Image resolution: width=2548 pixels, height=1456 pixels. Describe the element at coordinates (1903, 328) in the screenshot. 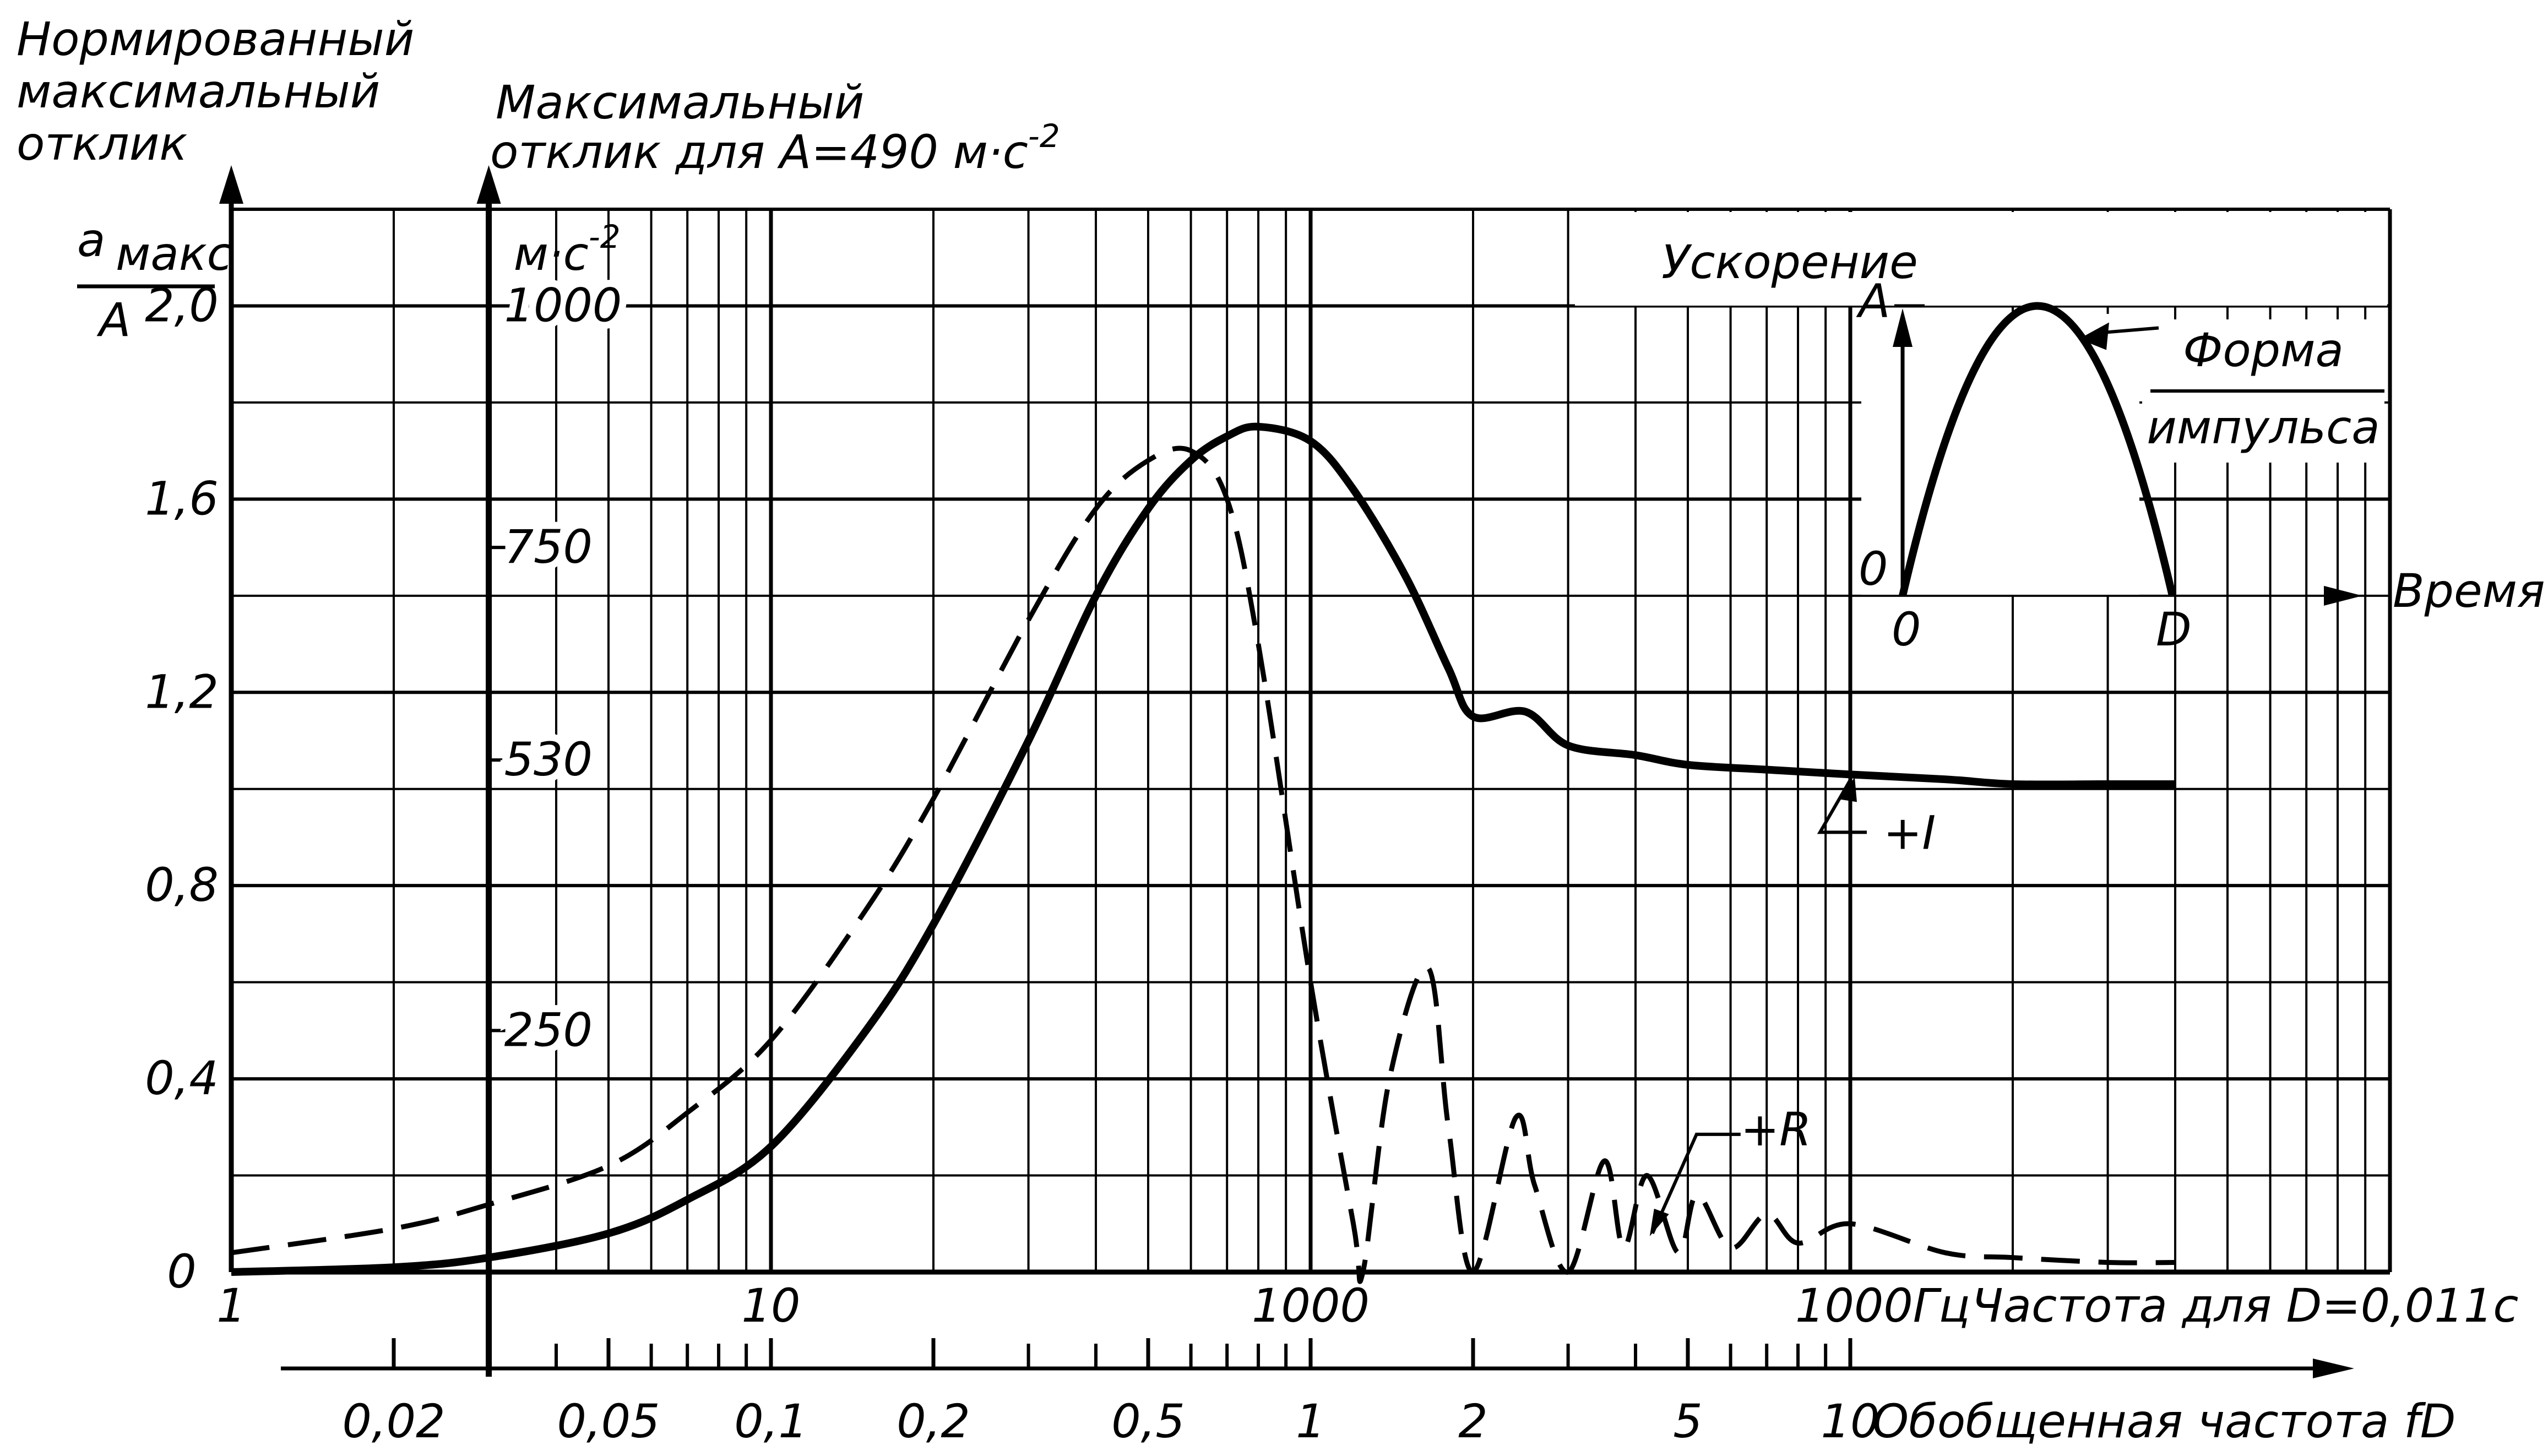

I see `inset-y-arrow` at that location.